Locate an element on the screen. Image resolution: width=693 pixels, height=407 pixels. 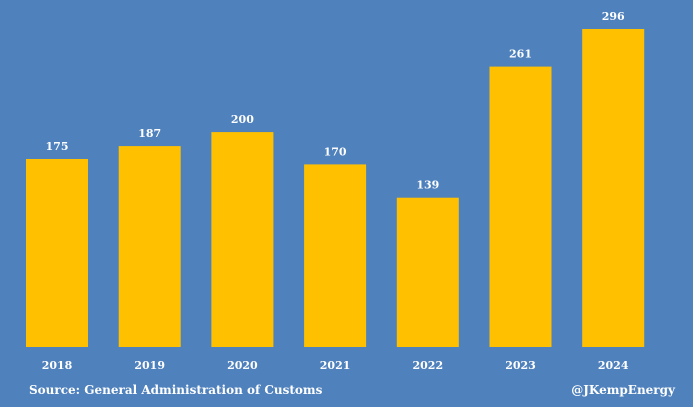
x-tick-label-2023: 2023 is located at coordinates (520, 365).